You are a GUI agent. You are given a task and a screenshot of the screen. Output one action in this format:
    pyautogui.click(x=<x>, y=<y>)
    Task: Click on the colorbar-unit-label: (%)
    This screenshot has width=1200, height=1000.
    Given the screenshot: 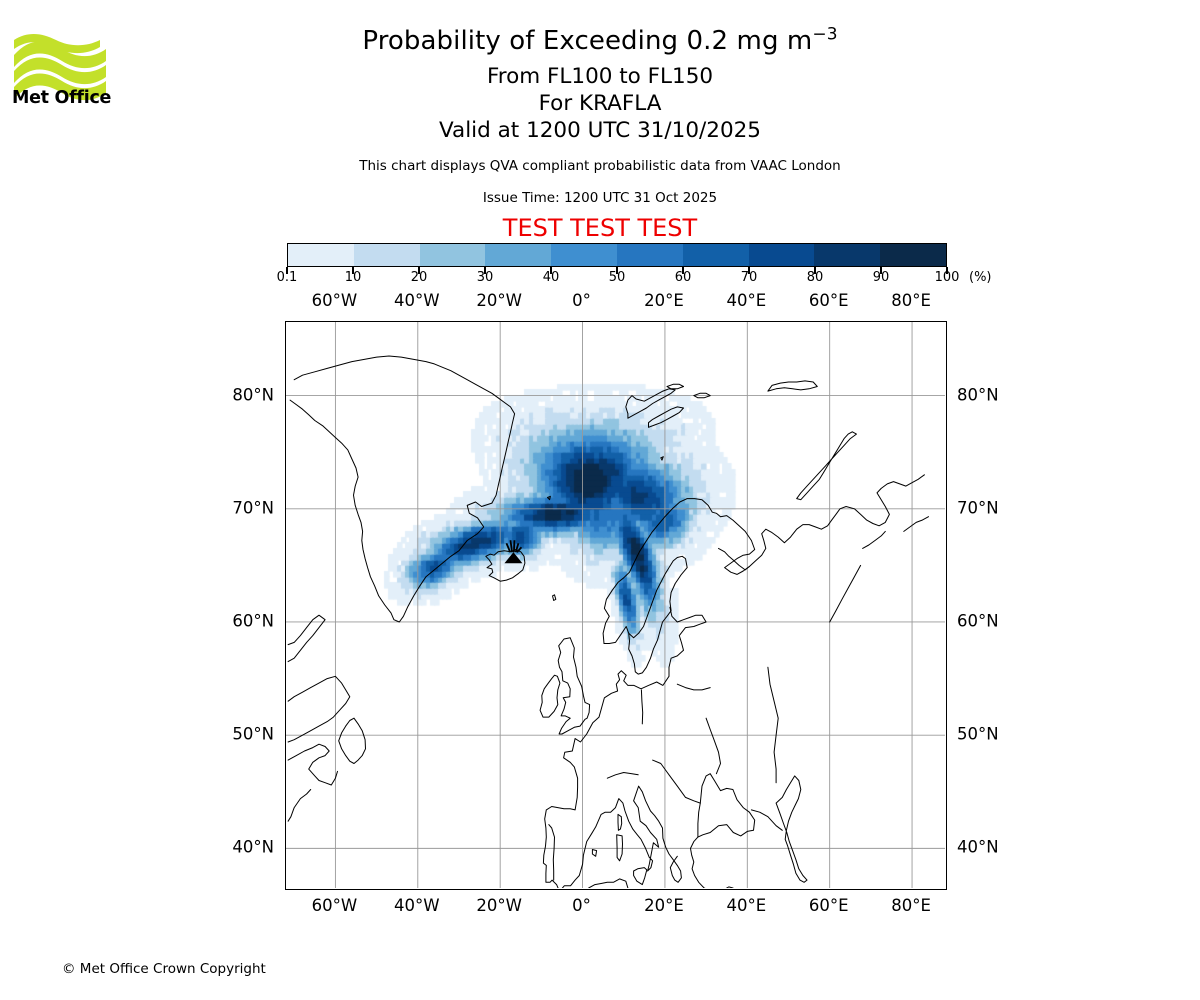 What is the action you would take?
    pyautogui.click(x=980, y=277)
    